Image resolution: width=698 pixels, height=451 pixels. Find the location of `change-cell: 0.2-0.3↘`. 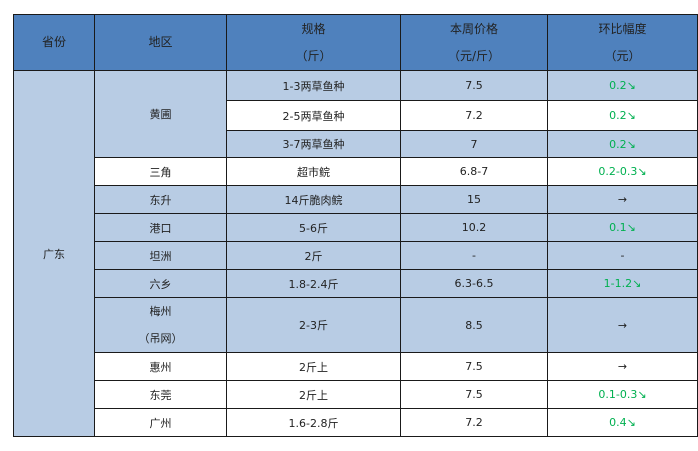

change-cell: 0.2-0.3↘ is located at coordinates (622, 171).